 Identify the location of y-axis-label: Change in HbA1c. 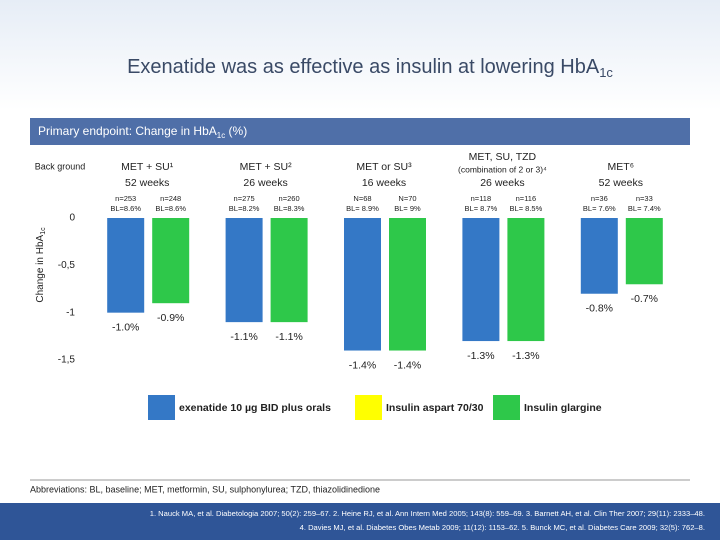
(41, 265).